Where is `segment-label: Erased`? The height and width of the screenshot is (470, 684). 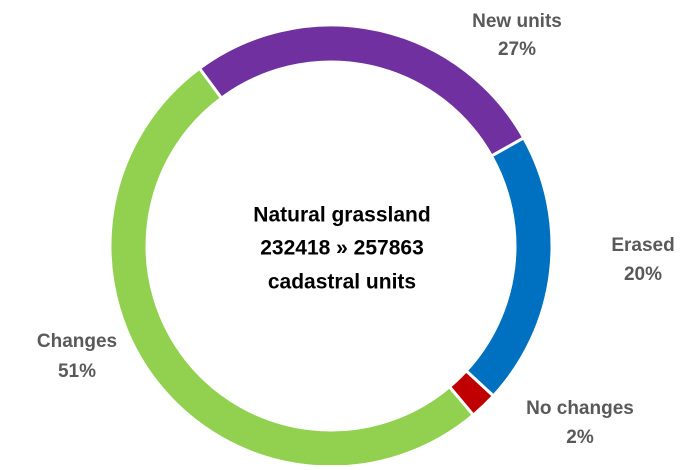
segment-label: Erased is located at coordinates (642, 245).